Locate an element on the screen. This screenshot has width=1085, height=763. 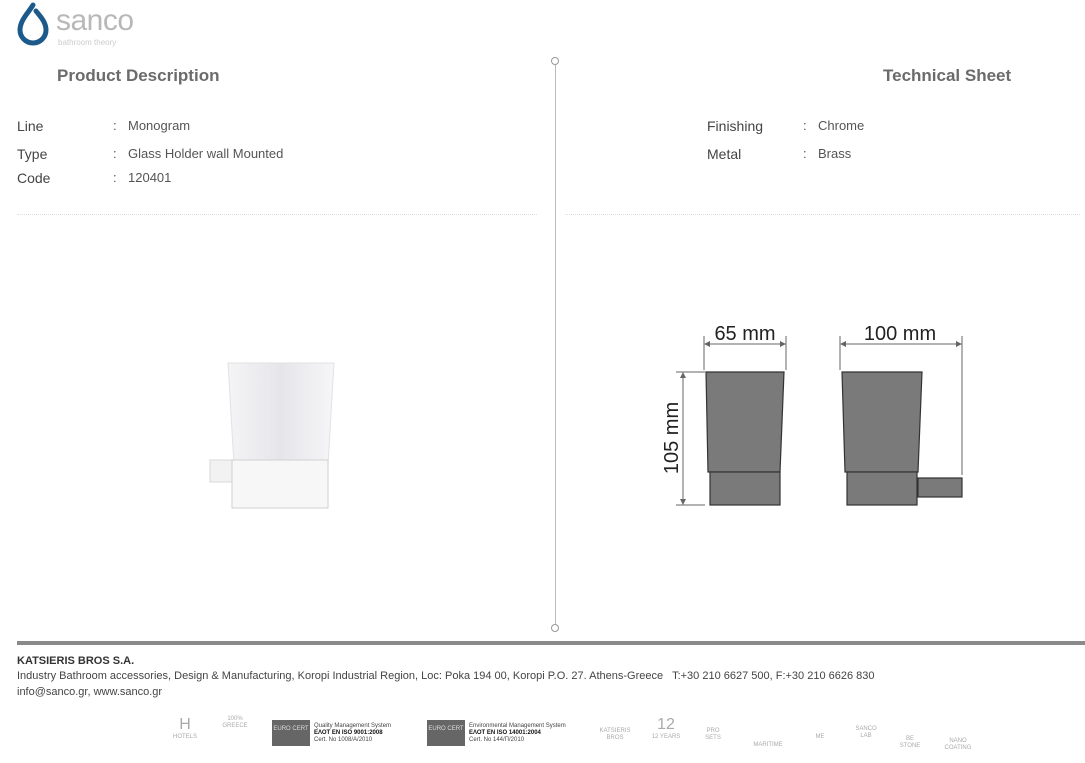
water-drop-icon is located at coordinates (33, 24).